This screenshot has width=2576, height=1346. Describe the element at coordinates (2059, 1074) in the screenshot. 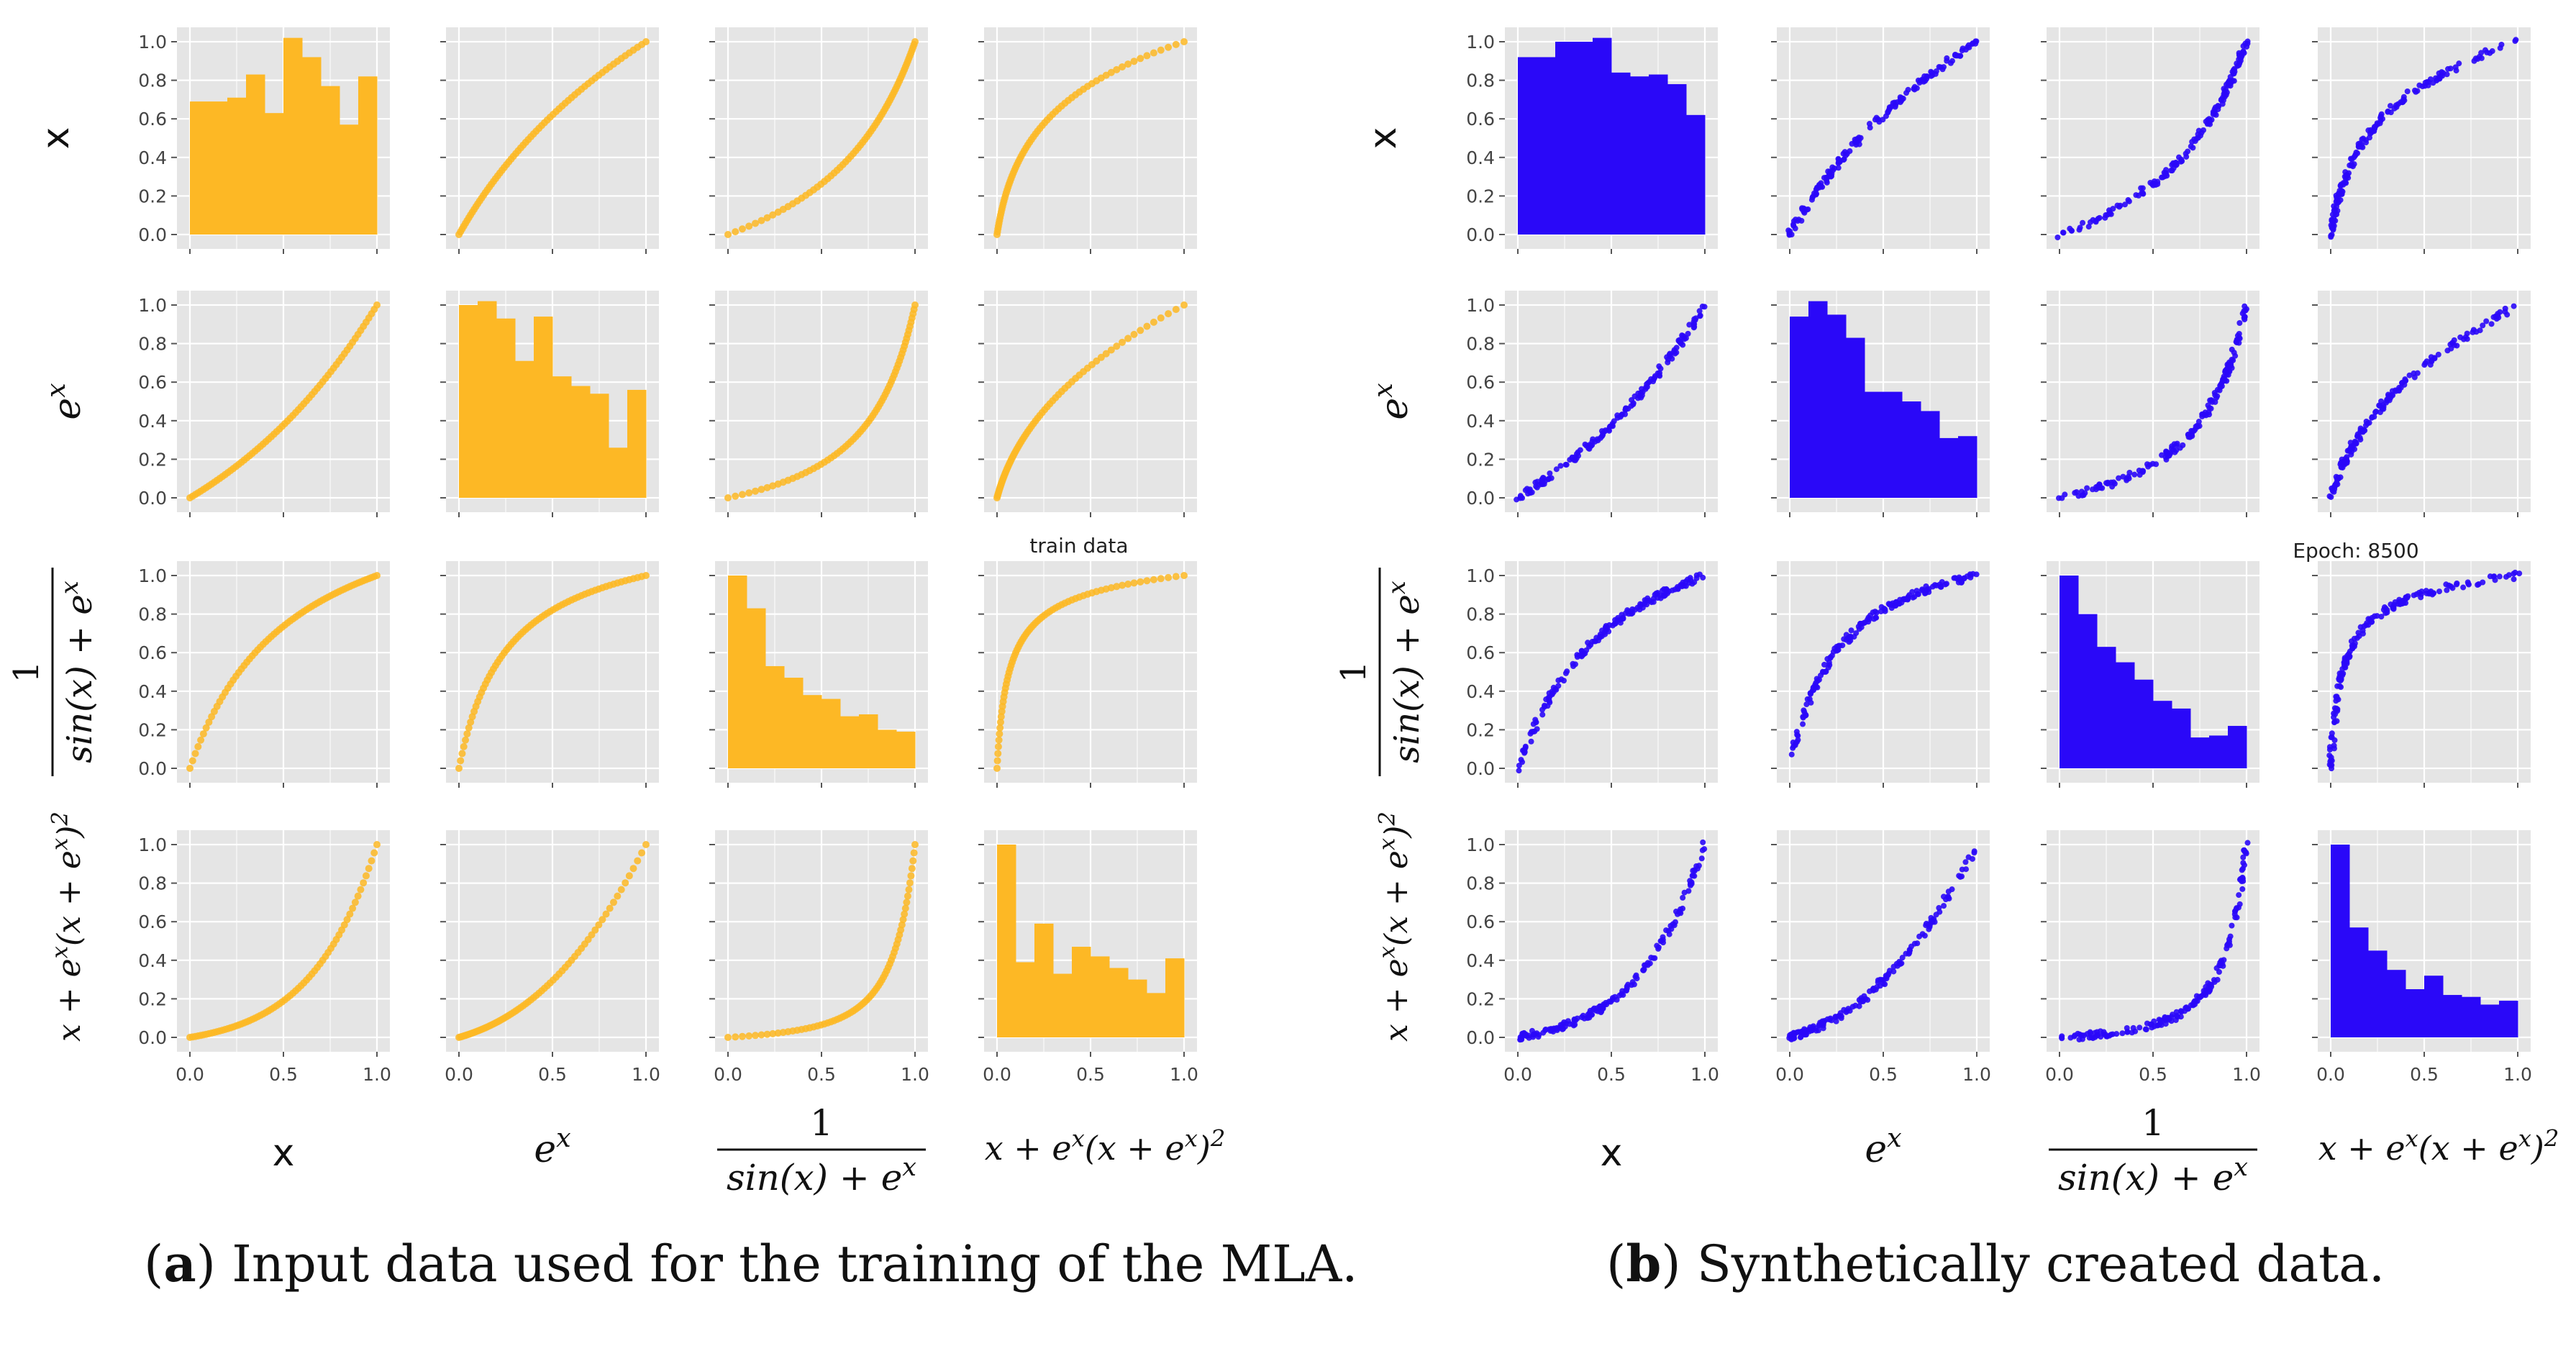

I see `x-tick-label: 0.0` at that location.